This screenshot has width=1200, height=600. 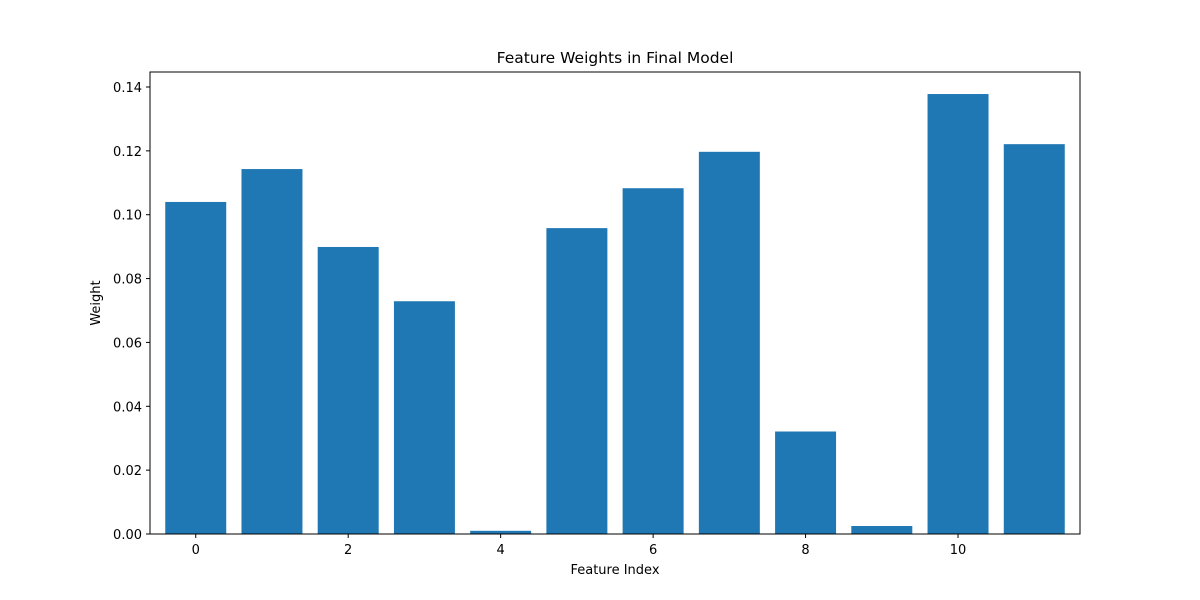 I want to click on chart-title: Feature Weights in Final Model, so click(x=615, y=58).